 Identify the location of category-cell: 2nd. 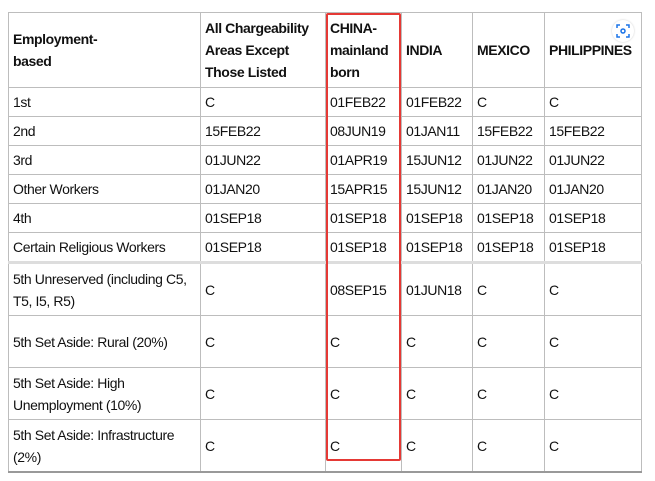
(104, 131).